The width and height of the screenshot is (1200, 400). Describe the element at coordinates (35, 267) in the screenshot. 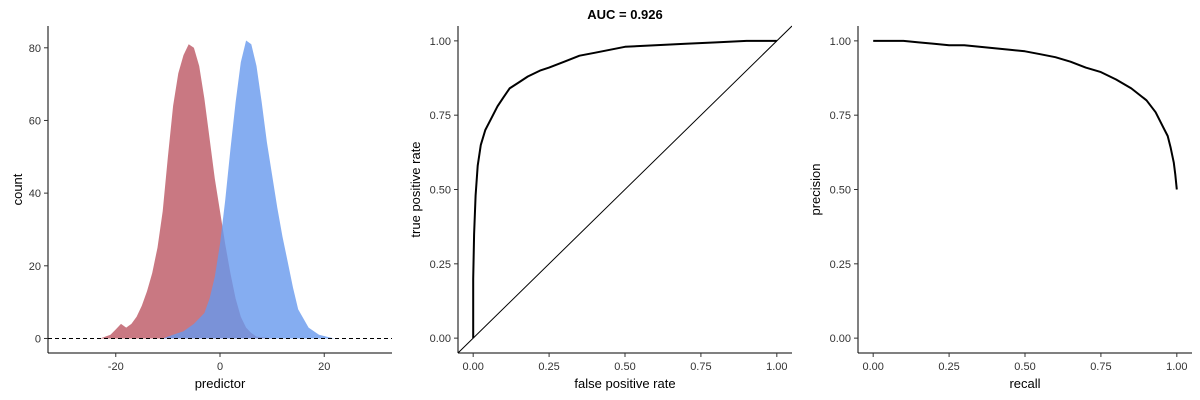

I see `y-tick-label: 20` at that location.